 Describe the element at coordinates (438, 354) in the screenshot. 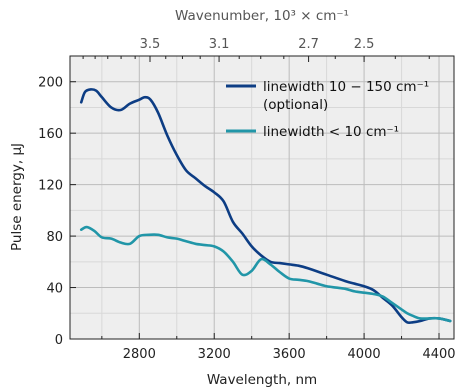

I see `x-tick-label: 4400` at that location.